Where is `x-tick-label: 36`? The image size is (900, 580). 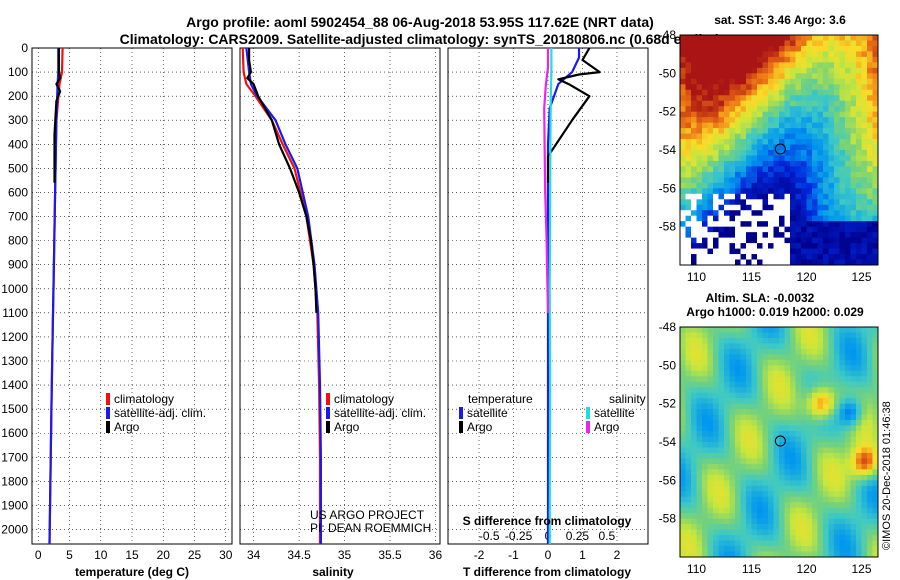
x-tick-label: 36 is located at coordinates (436, 555).